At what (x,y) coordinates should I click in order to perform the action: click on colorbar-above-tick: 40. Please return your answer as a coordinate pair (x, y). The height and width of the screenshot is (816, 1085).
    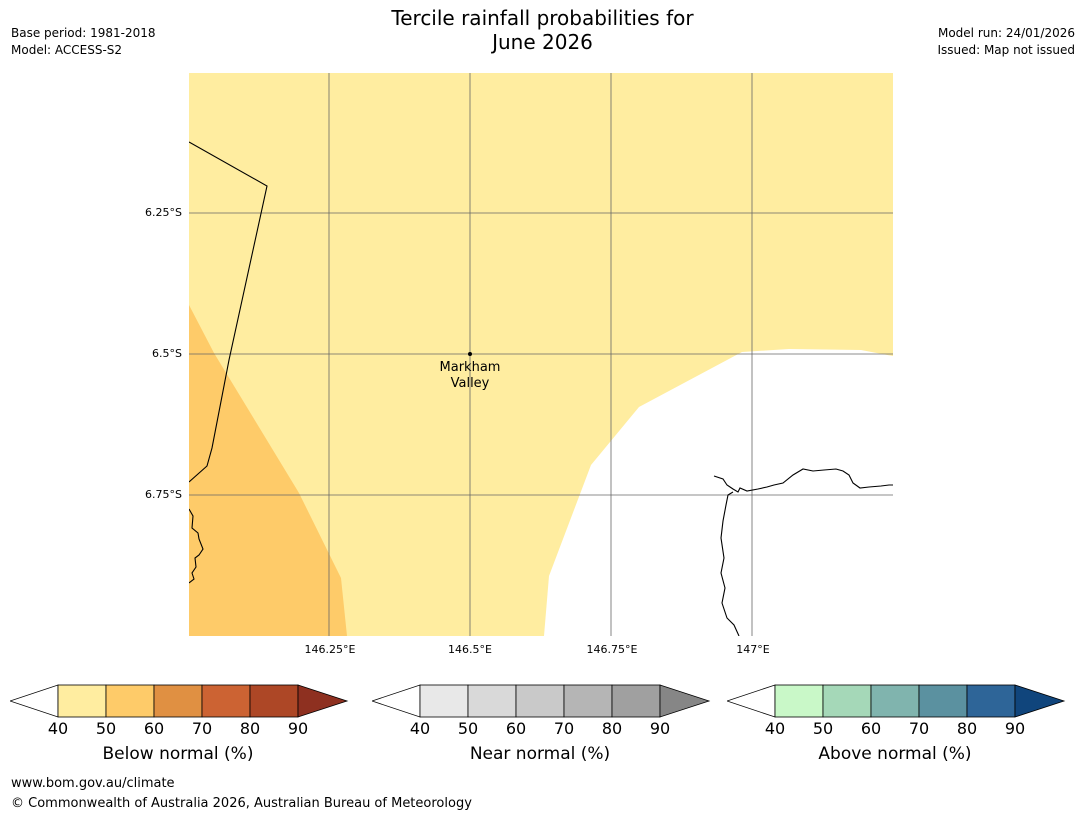
    Looking at the image, I should click on (775, 728).